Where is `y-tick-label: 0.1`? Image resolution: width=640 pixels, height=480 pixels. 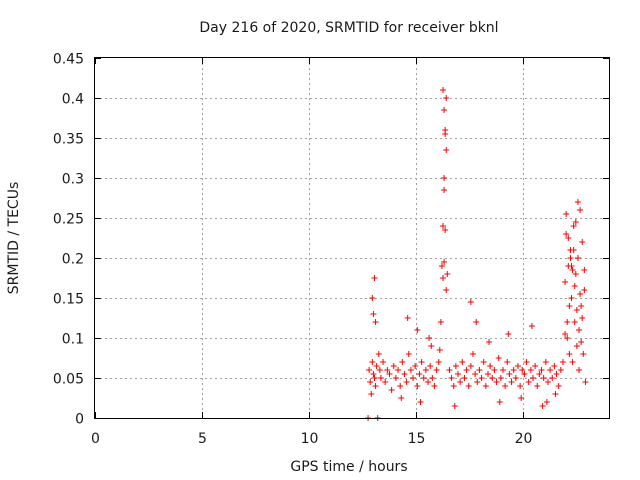
y-tick-label: 0.1 is located at coordinates (73, 340).